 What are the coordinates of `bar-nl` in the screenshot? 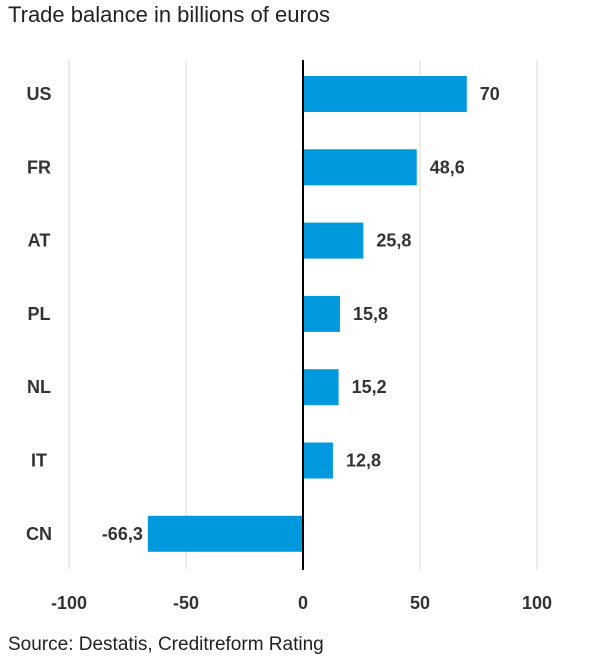 It's located at (321, 387).